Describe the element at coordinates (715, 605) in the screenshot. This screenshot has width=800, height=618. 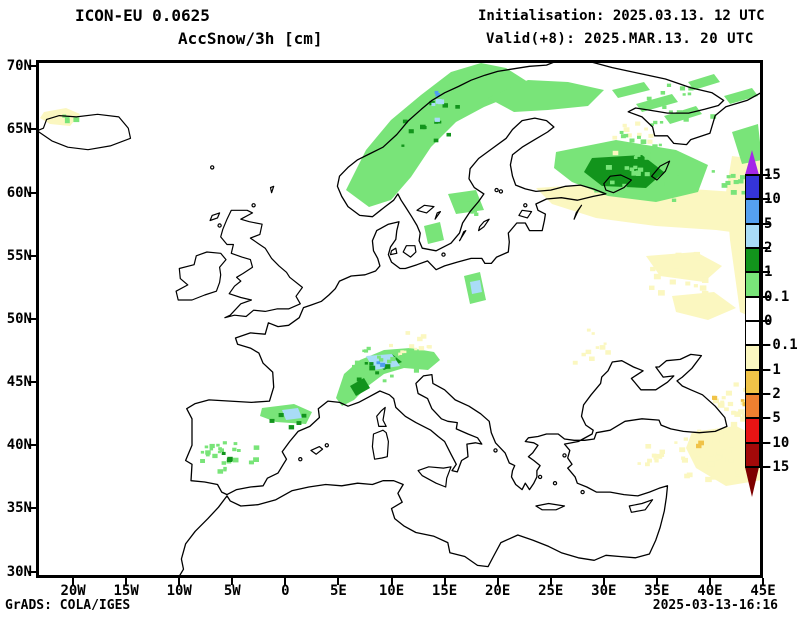
I see `creation-timestamp: 2025-03-13-16:16` at that location.